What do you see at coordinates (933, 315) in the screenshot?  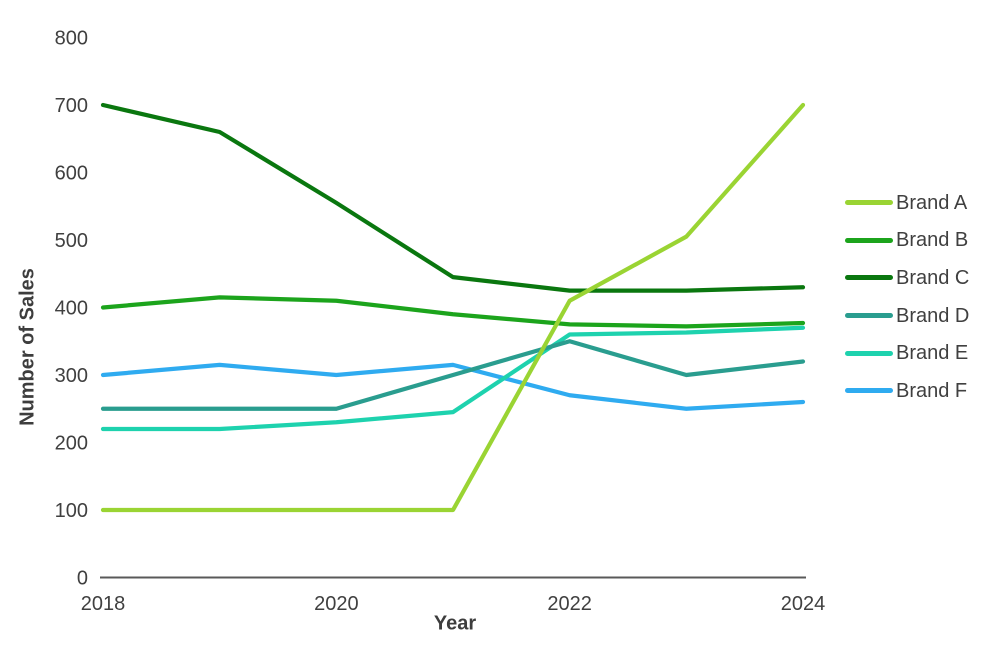 I see `legend-label-brand-d: Brand D` at bounding box center [933, 315].